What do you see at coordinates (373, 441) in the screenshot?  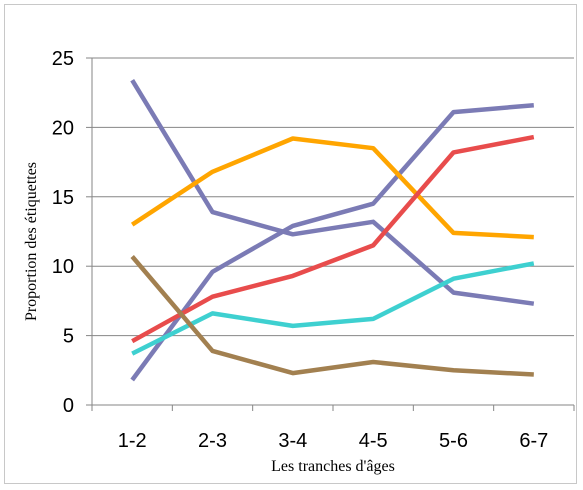 I see `x-tick-label-4-5: 4-5` at bounding box center [373, 441].